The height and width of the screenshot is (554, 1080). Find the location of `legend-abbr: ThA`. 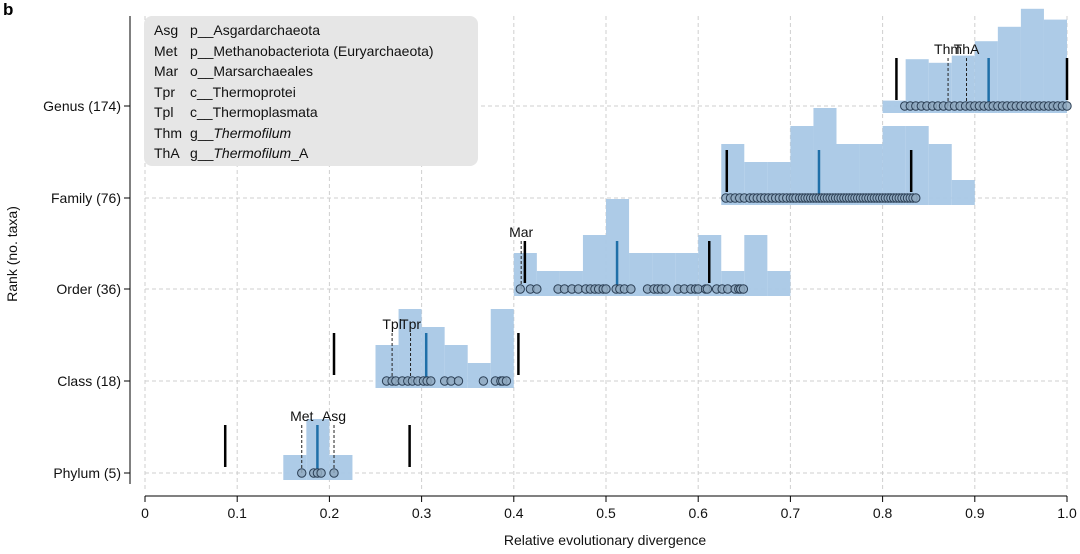

legend-abbr: ThA is located at coordinates (167, 153).